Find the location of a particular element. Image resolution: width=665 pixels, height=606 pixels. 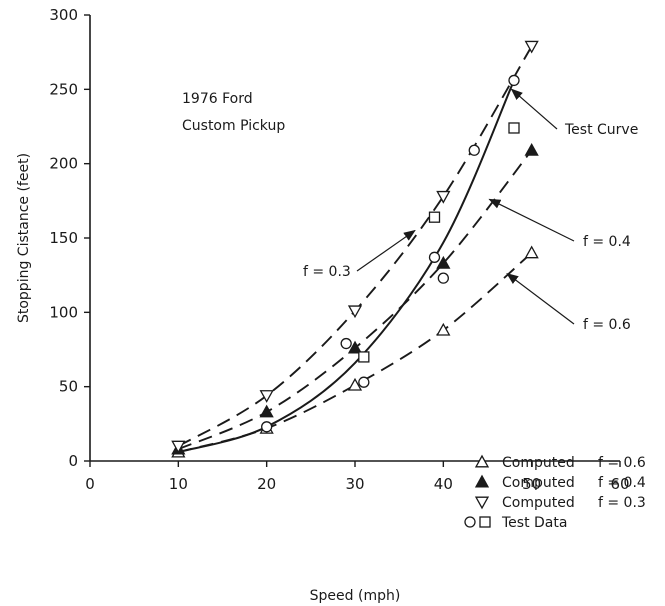

chart-subtitle: Custom Pickup is located at coordinates (233, 126).